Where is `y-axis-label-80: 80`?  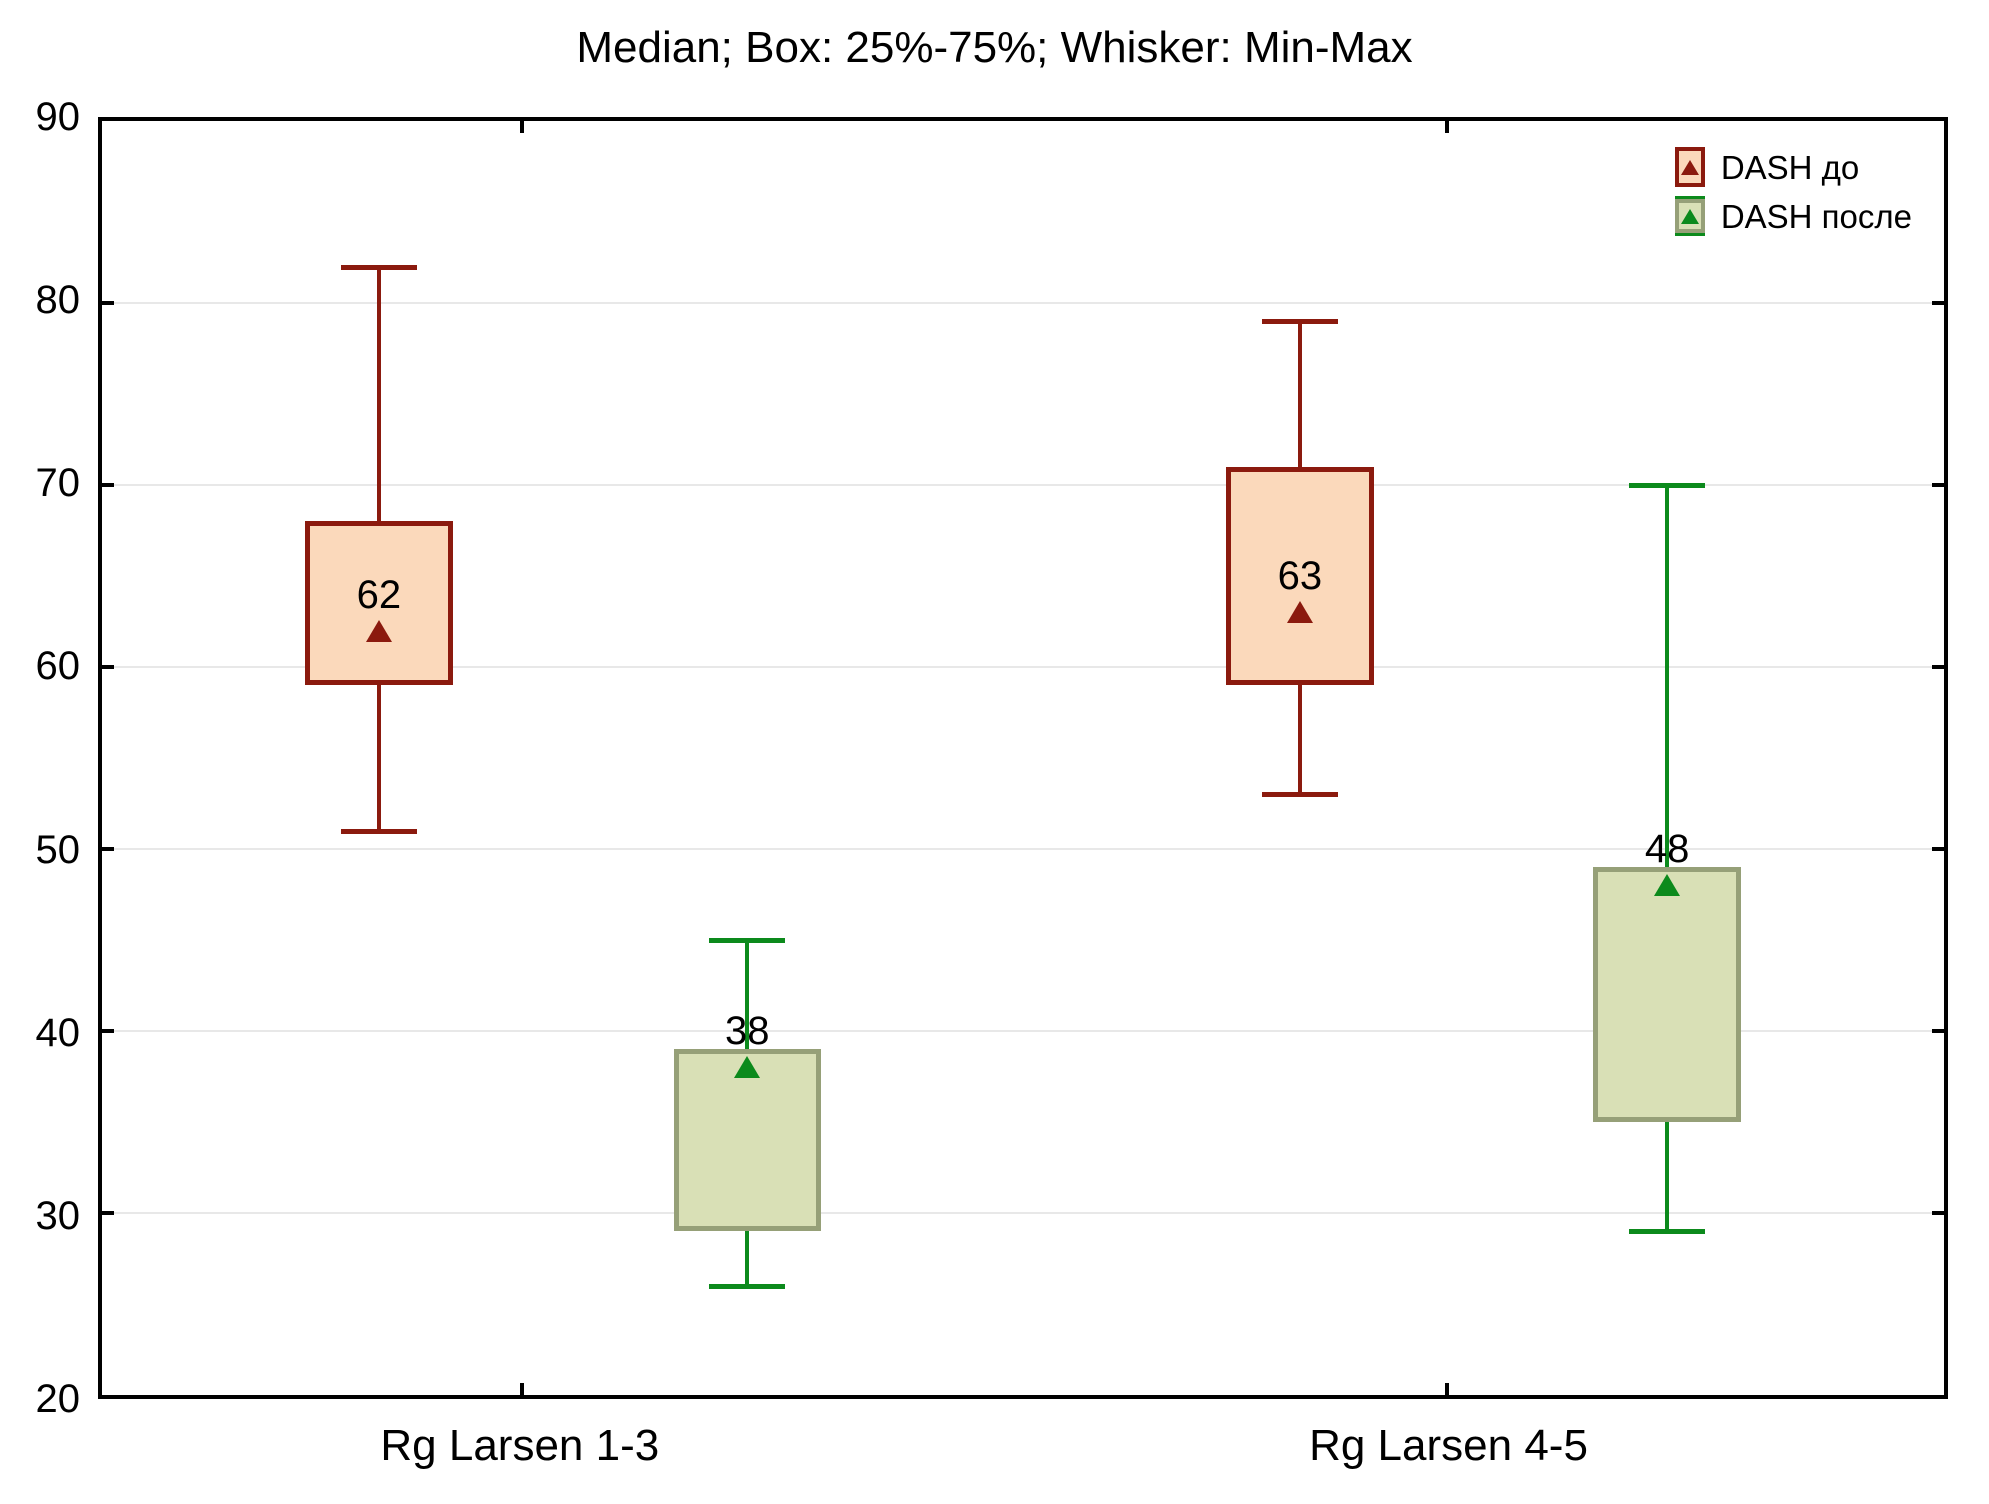 y-axis-label-80: 80 is located at coordinates (58, 300).